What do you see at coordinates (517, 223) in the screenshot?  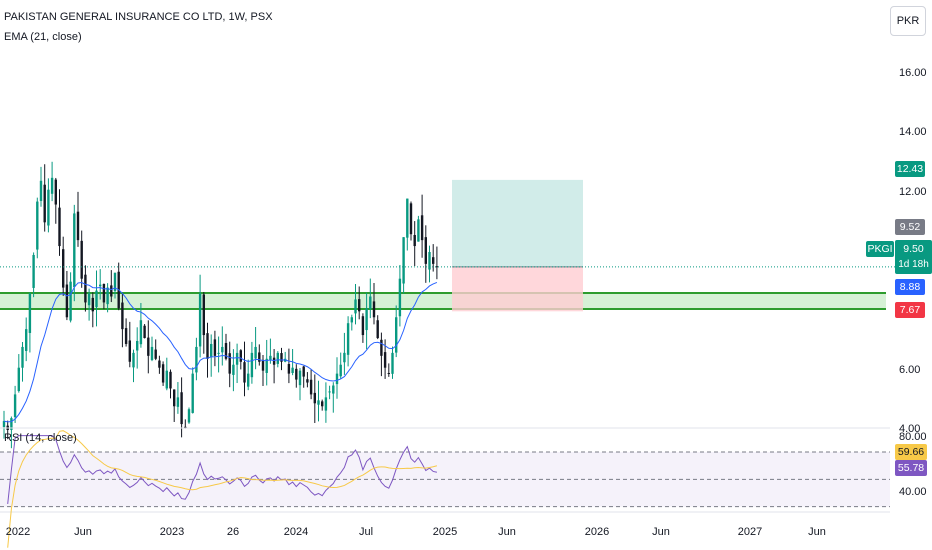 I see `profit-zone` at bounding box center [517, 223].